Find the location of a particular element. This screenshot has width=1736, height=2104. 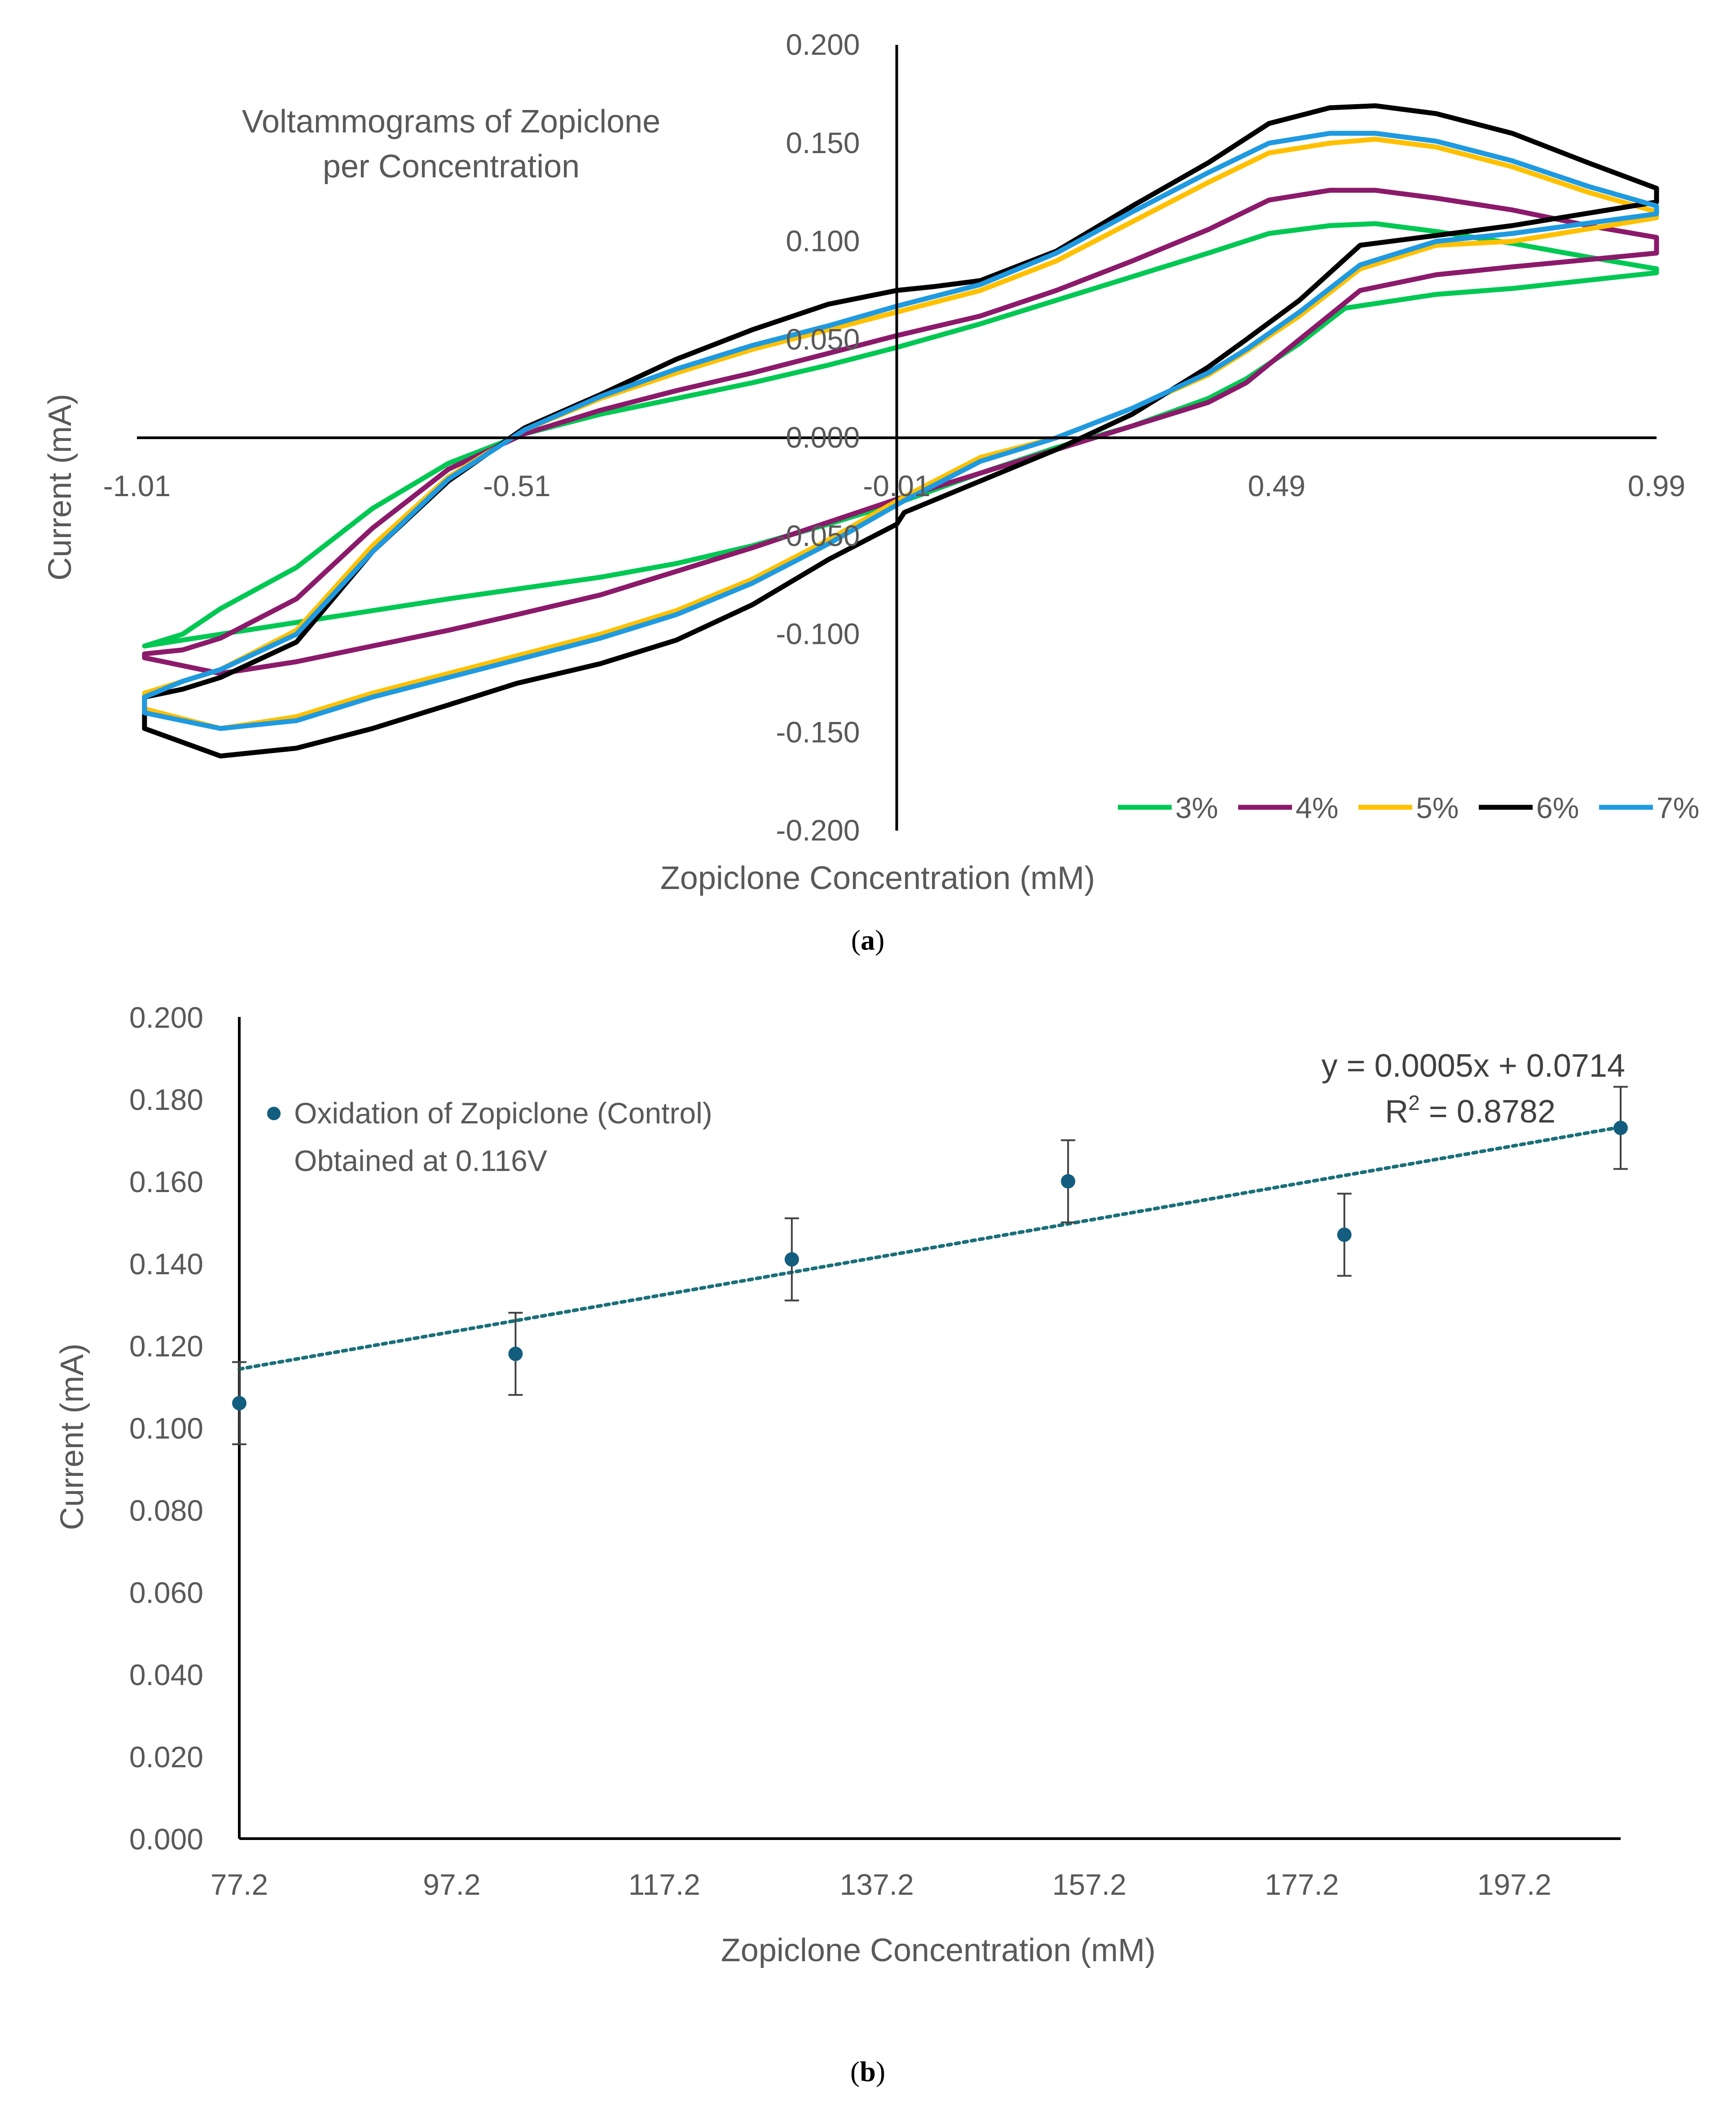

x-tick-label: 137.2 is located at coordinates (877, 1884).